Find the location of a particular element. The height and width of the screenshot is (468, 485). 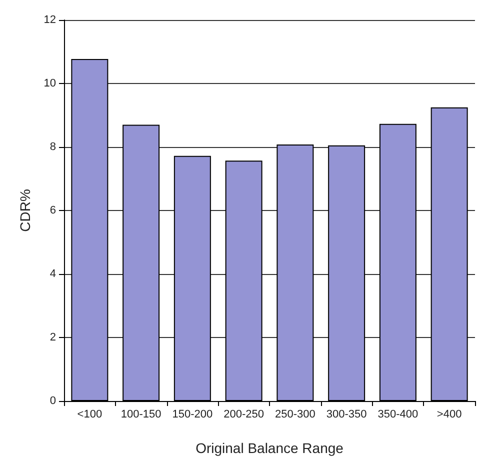

x-axis-title: Original Balance Range is located at coordinates (270, 448).